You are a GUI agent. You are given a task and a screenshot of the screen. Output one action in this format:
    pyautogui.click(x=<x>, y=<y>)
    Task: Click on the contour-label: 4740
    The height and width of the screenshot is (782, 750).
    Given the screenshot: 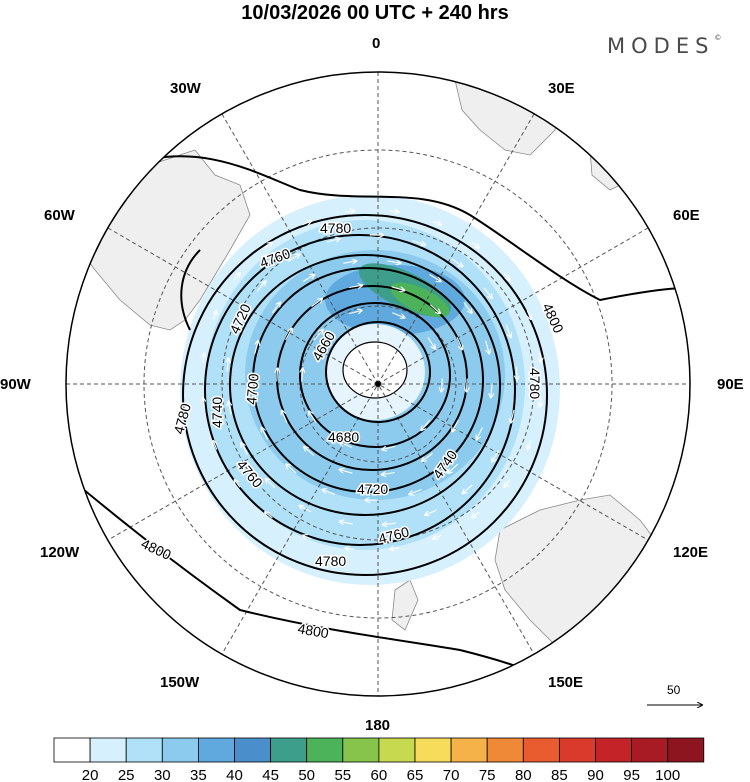 What is the action you would take?
    pyautogui.click(x=217, y=412)
    